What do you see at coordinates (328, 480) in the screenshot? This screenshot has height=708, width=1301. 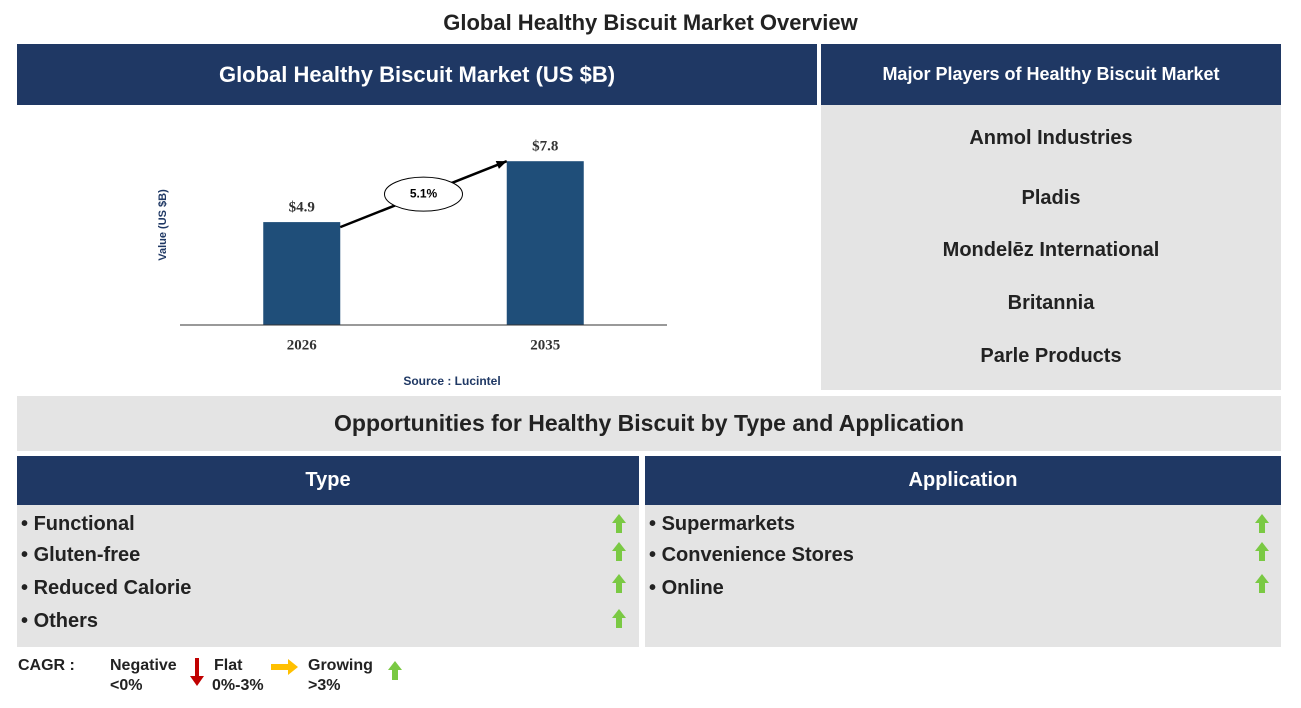 I see `type-title: Type` at bounding box center [328, 480].